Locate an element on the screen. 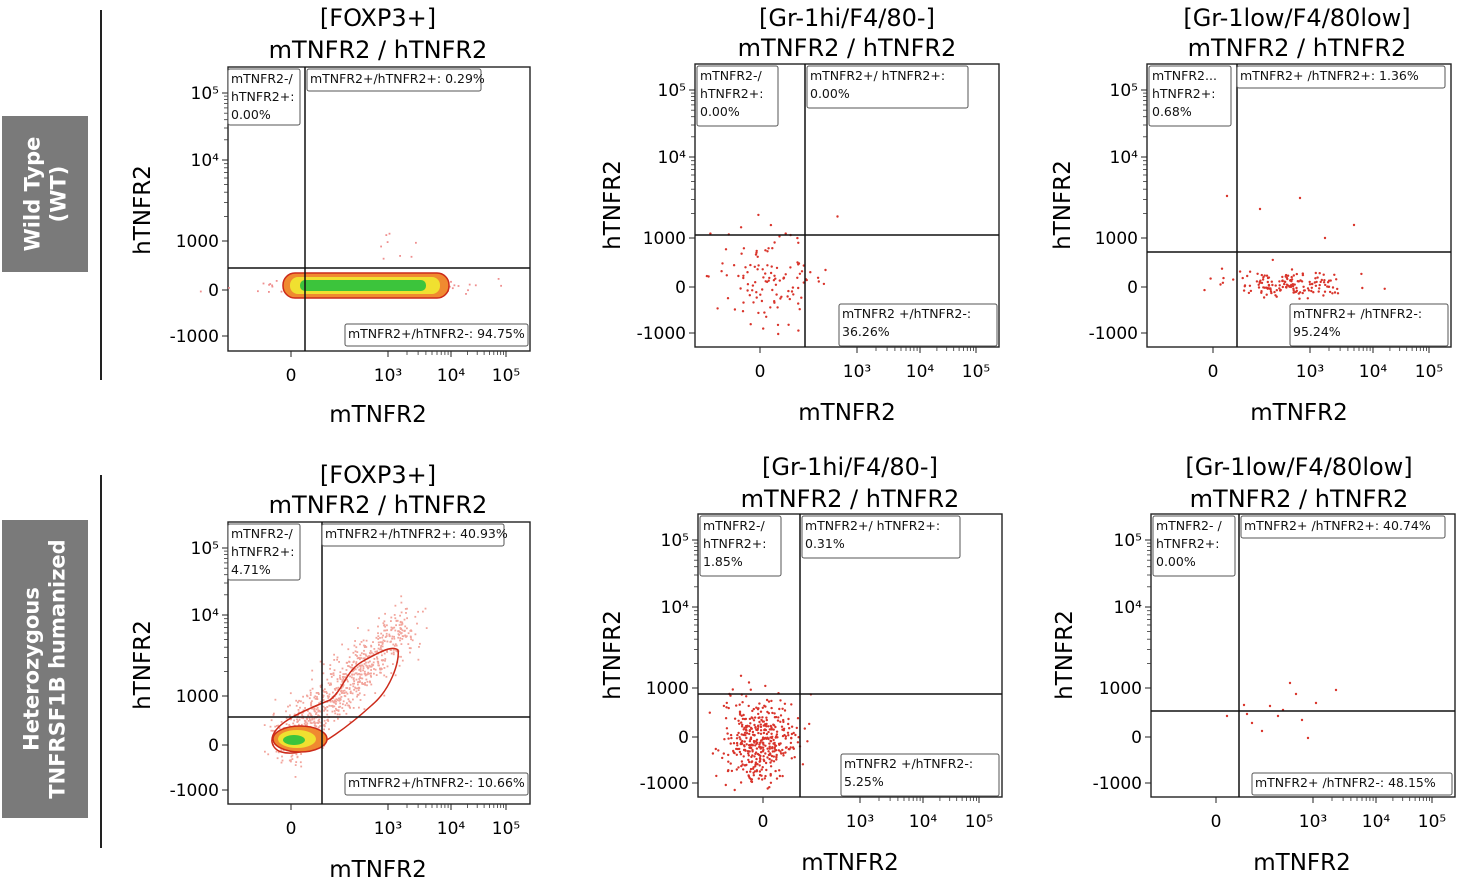  gate-label-text: mTNFR2+/ hTNFR2+: is located at coordinates (872, 525).